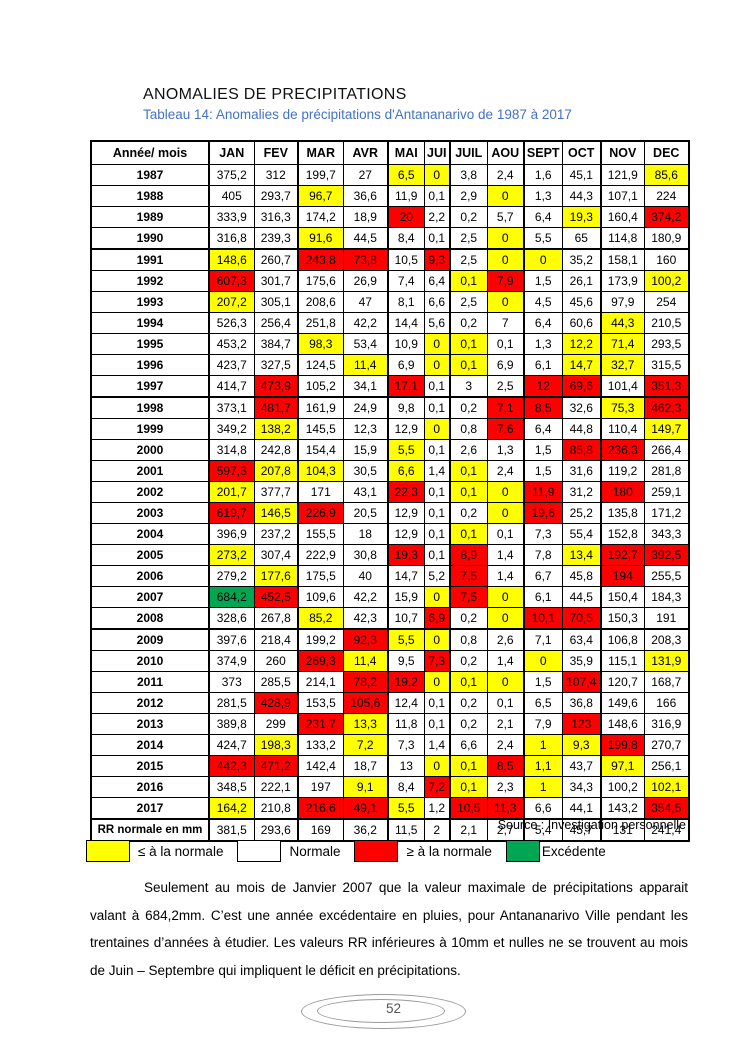 The image size is (745, 1053). Describe the element at coordinates (365, 407) in the screenshot. I see `value-cell: 24,9` at that location.